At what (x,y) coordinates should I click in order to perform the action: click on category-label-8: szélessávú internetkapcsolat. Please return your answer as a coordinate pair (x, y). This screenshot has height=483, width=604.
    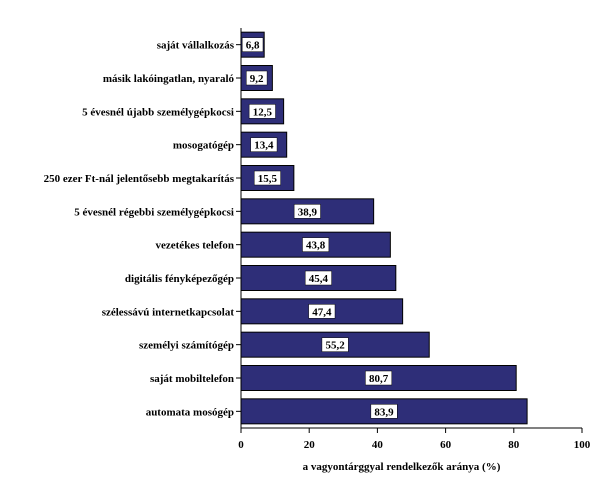
    Looking at the image, I should click on (168, 312).